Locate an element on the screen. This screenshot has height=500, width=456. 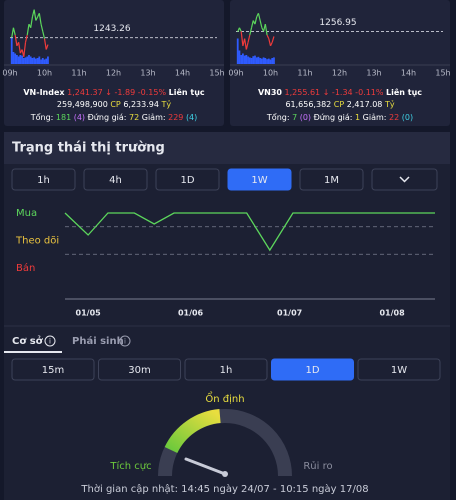
stat-up: 7 is located at coordinates (294, 117).